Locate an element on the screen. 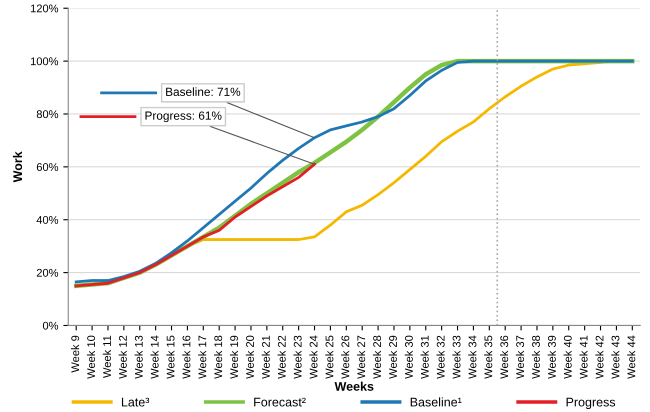 The height and width of the screenshot is (412, 650). y-tick-label: 120% is located at coordinates (44, 8).